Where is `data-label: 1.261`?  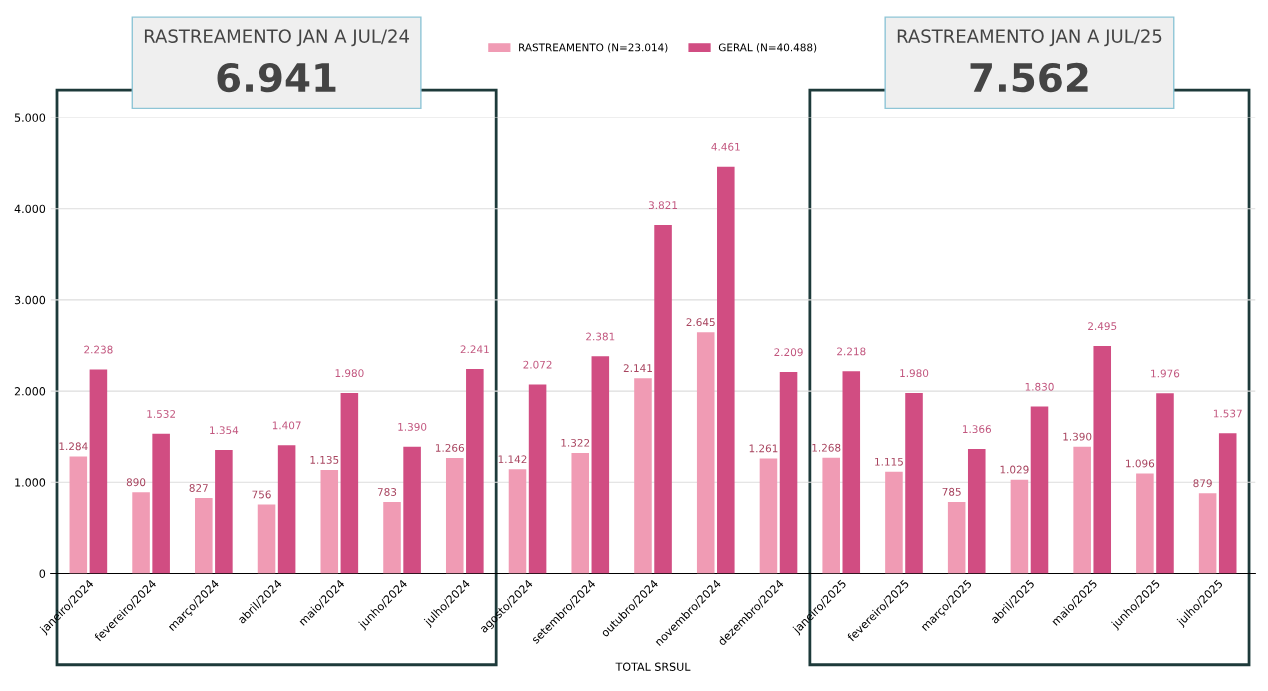 data-label: 1.261 is located at coordinates (763, 448).